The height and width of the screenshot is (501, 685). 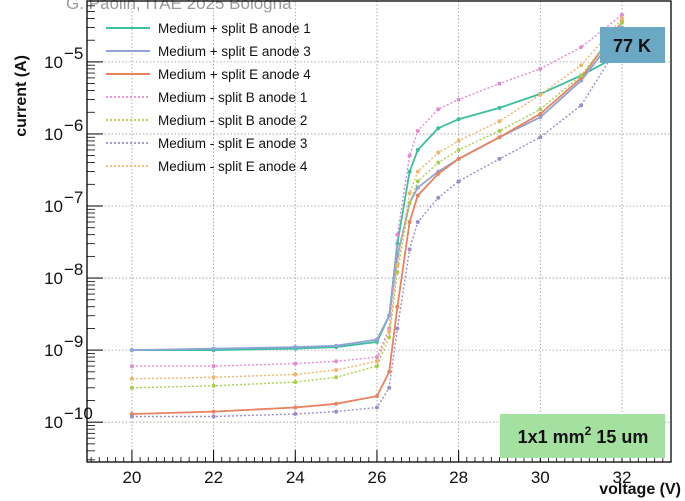 I want to click on x-tick-label: 28, so click(x=458, y=477).